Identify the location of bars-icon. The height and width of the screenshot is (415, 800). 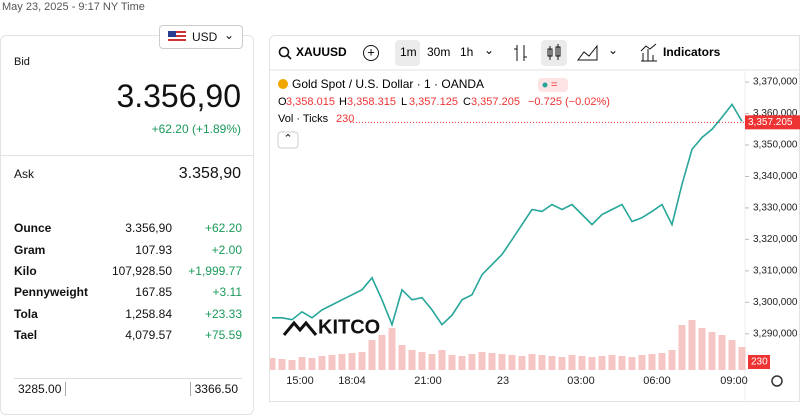
(520, 53).